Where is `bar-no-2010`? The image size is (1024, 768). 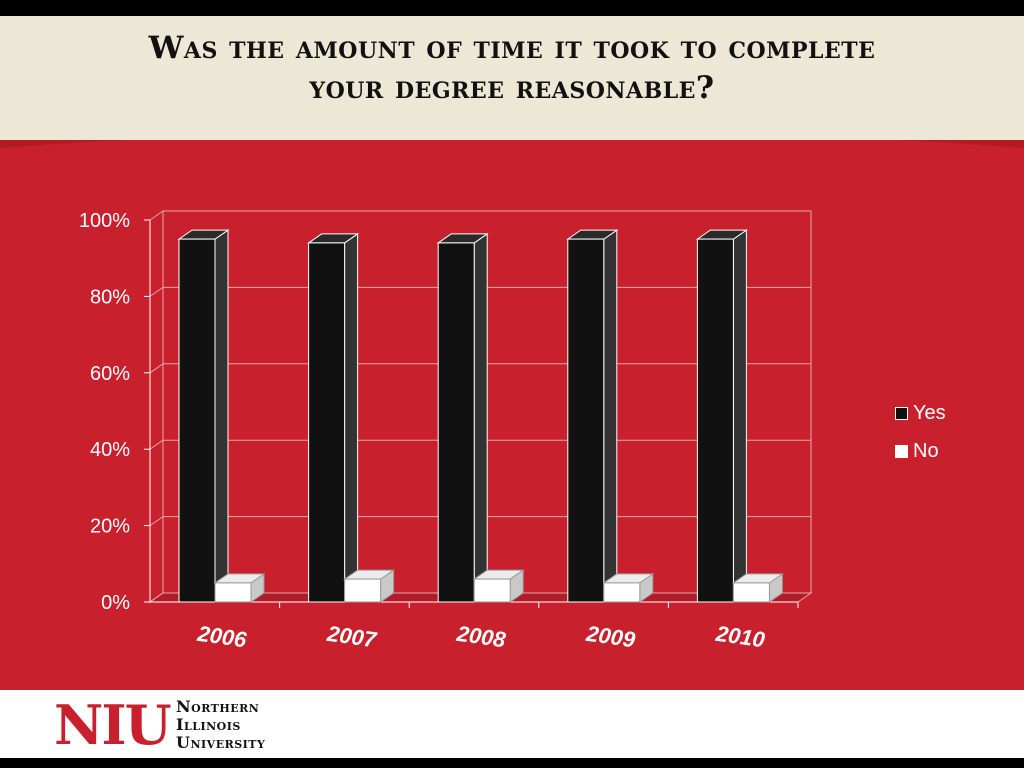
bar-no-2010 is located at coordinates (751, 592).